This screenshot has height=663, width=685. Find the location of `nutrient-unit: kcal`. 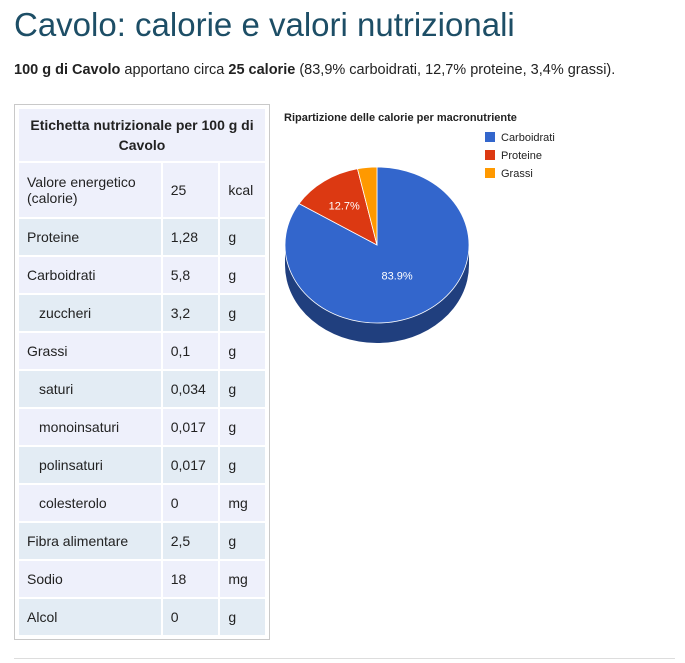

nutrient-unit: kcal is located at coordinates (242, 190).